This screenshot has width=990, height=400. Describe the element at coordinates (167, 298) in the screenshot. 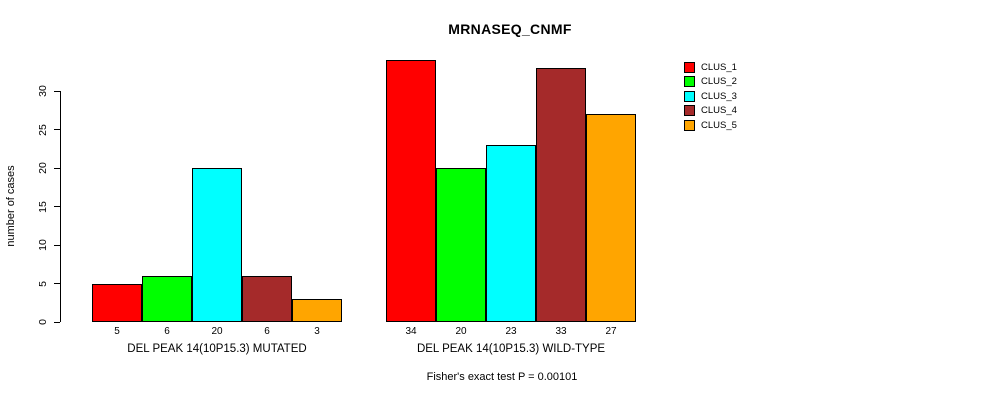

I see `bar-clus_2-group1` at that location.